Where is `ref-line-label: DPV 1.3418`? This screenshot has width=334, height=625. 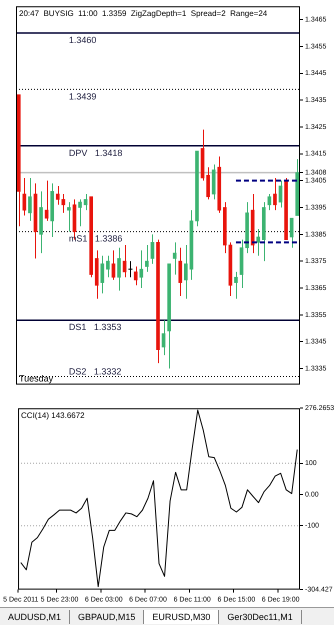
ref-line-label: DPV 1.3418 is located at coordinates (95, 153).